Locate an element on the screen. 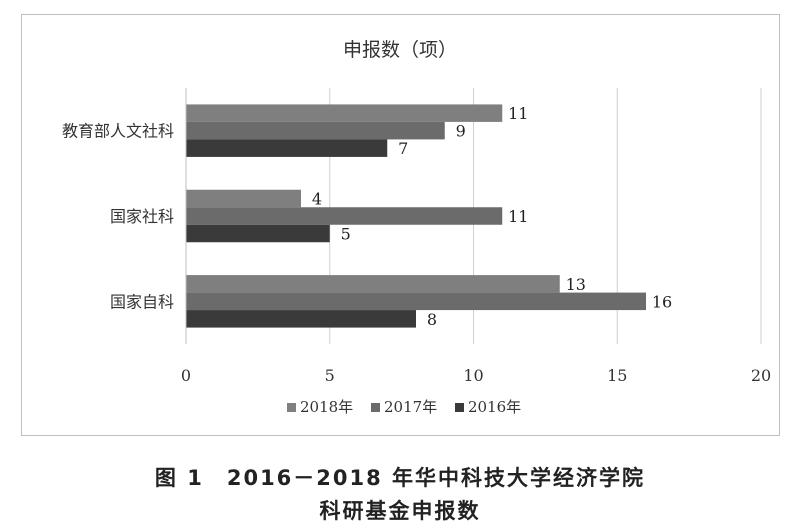 This screenshot has height=531, width=800. legend-label: 2018年 is located at coordinates (326, 407).